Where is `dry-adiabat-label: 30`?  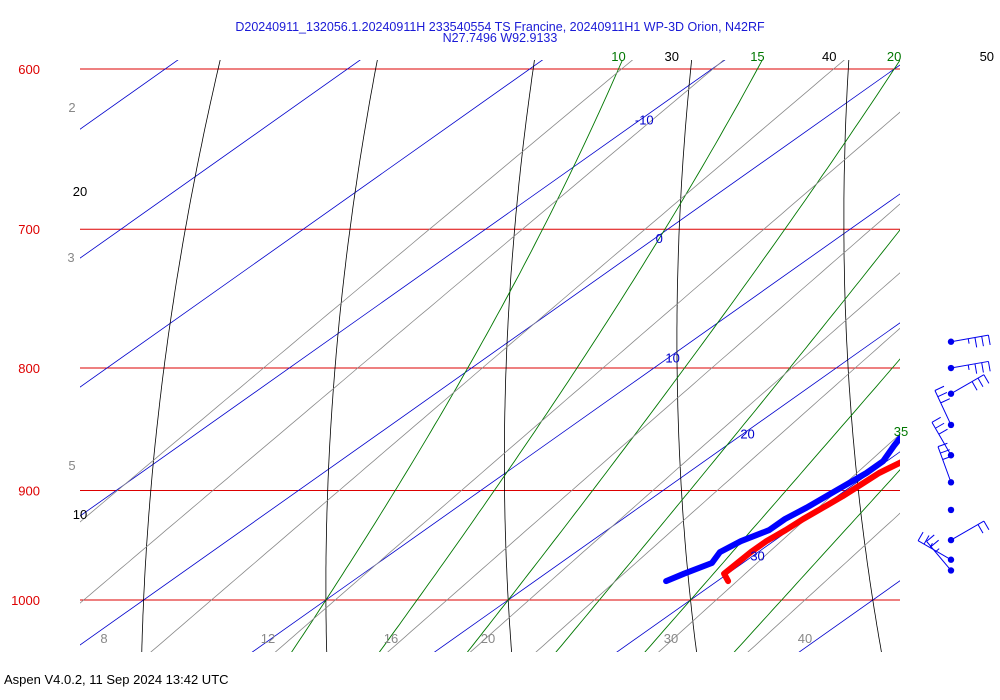
dry-adiabat-label: 30 is located at coordinates (671, 56).